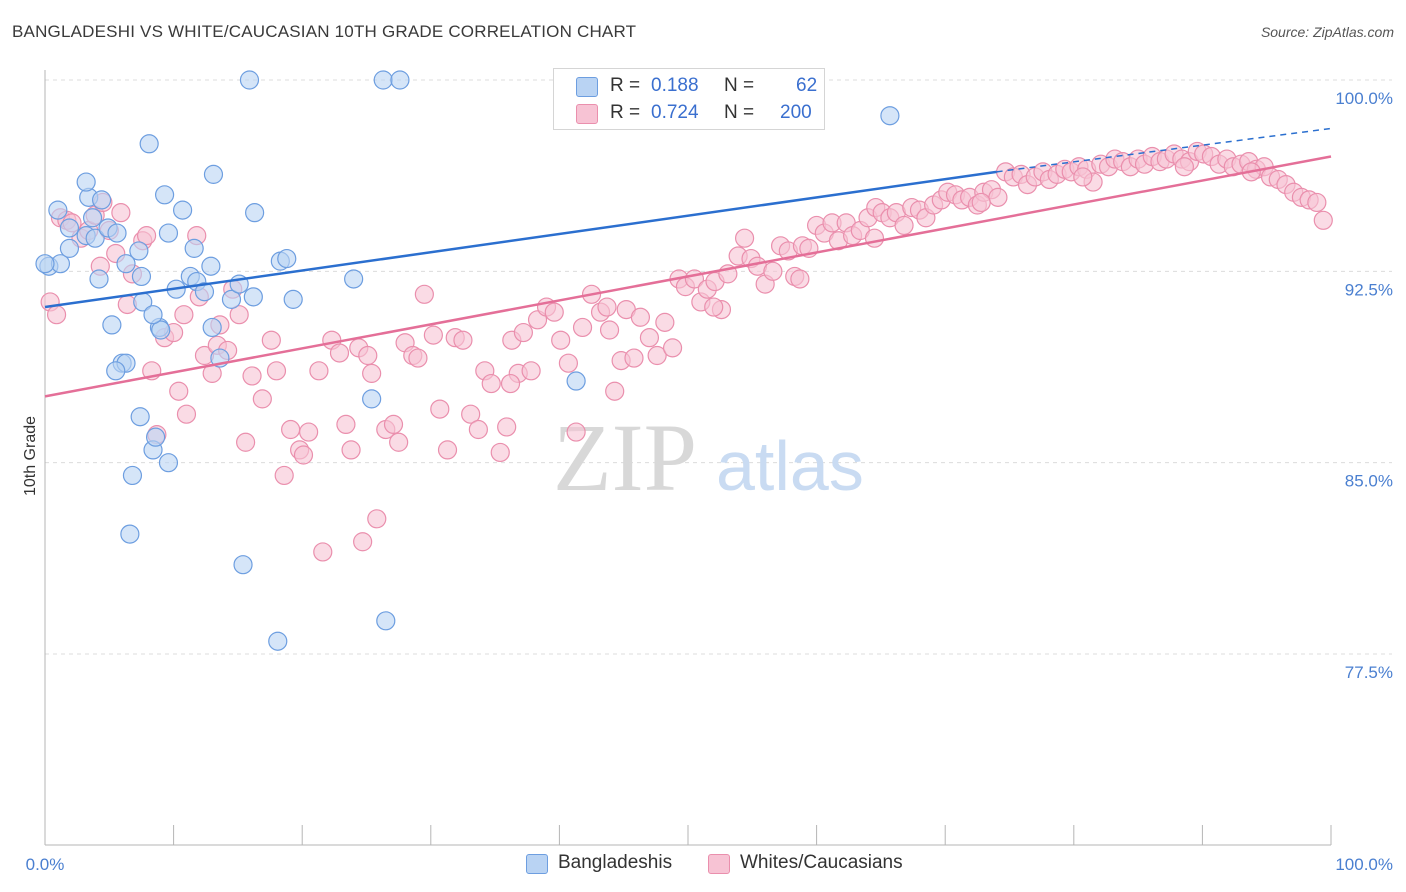  Describe the element at coordinates (625, 112) in the screenshot. I see `r-label: R =` at that location.